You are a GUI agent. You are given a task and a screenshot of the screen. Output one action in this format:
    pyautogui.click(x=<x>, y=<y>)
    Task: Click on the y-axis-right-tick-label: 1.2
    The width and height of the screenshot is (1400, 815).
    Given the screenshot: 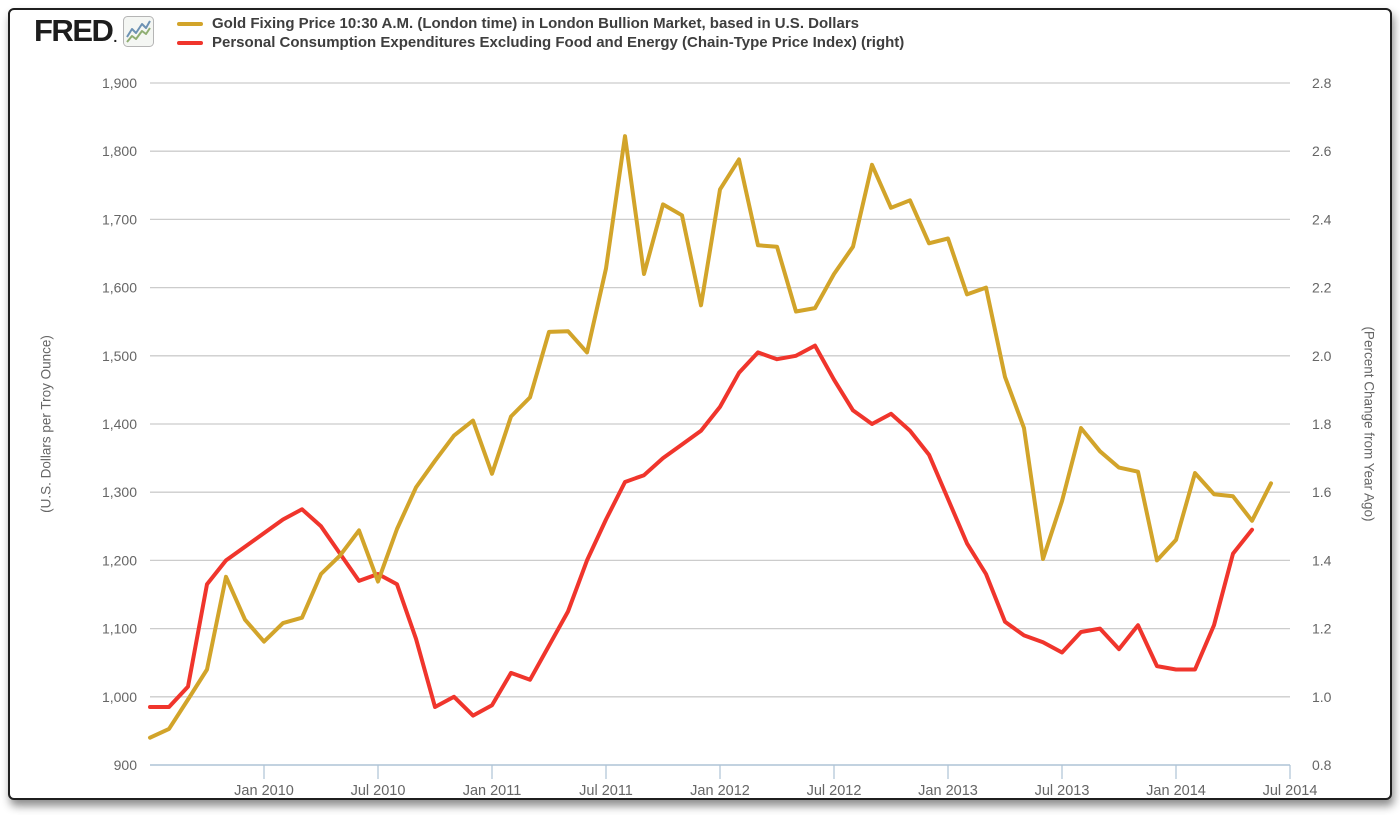 What is the action you would take?
    pyautogui.click(x=1322, y=629)
    